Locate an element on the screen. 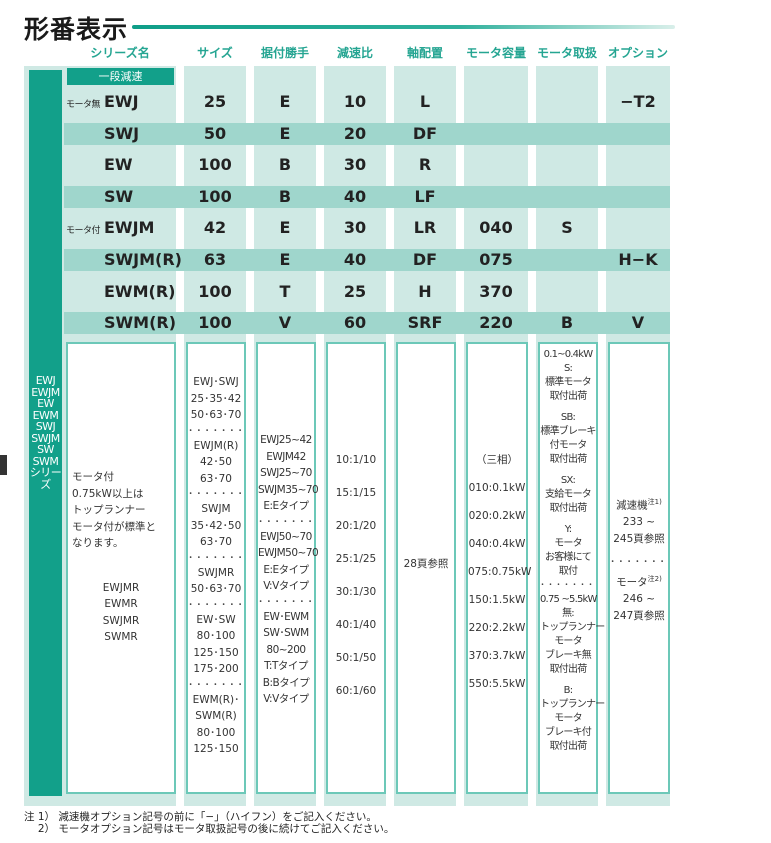 The image size is (771, 843). detail-line: EWJ･SWJ is located at coordinates (216, 382).